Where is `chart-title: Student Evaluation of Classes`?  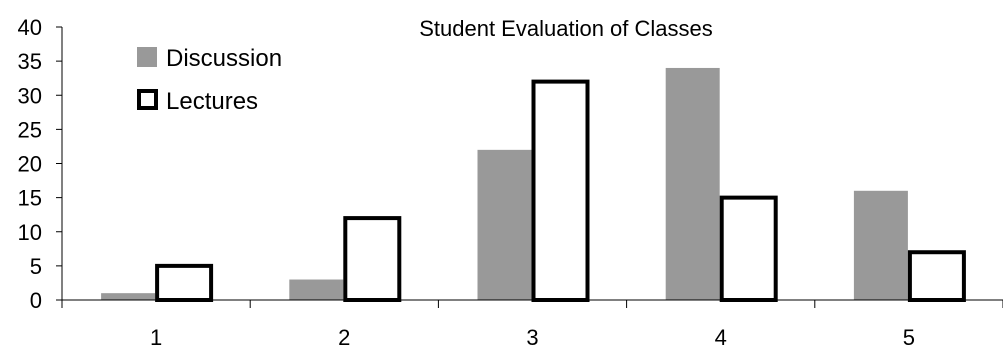 chart-title: Student Evaluation of Classes is located at coordinates (566, 28).